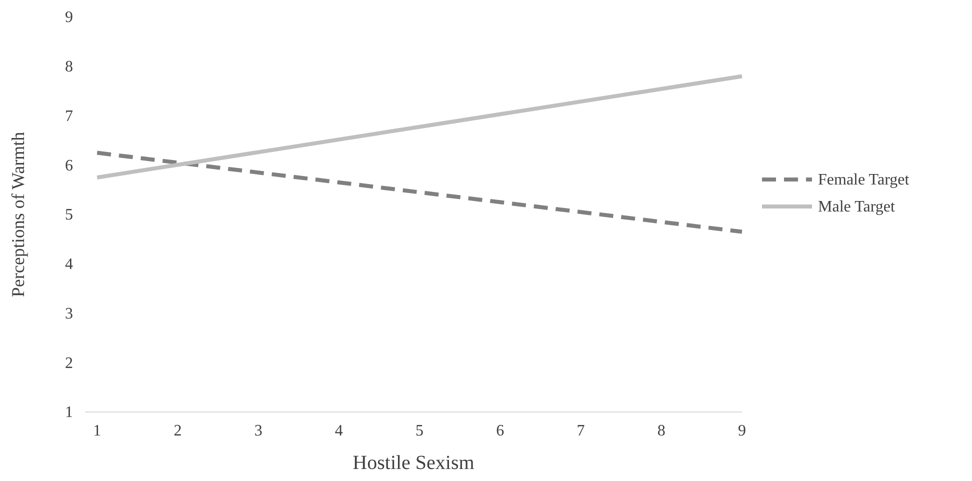  Describe the element at coordinates (857, 207) in the screenshot. I see `legend-label: Male Target` at that location.